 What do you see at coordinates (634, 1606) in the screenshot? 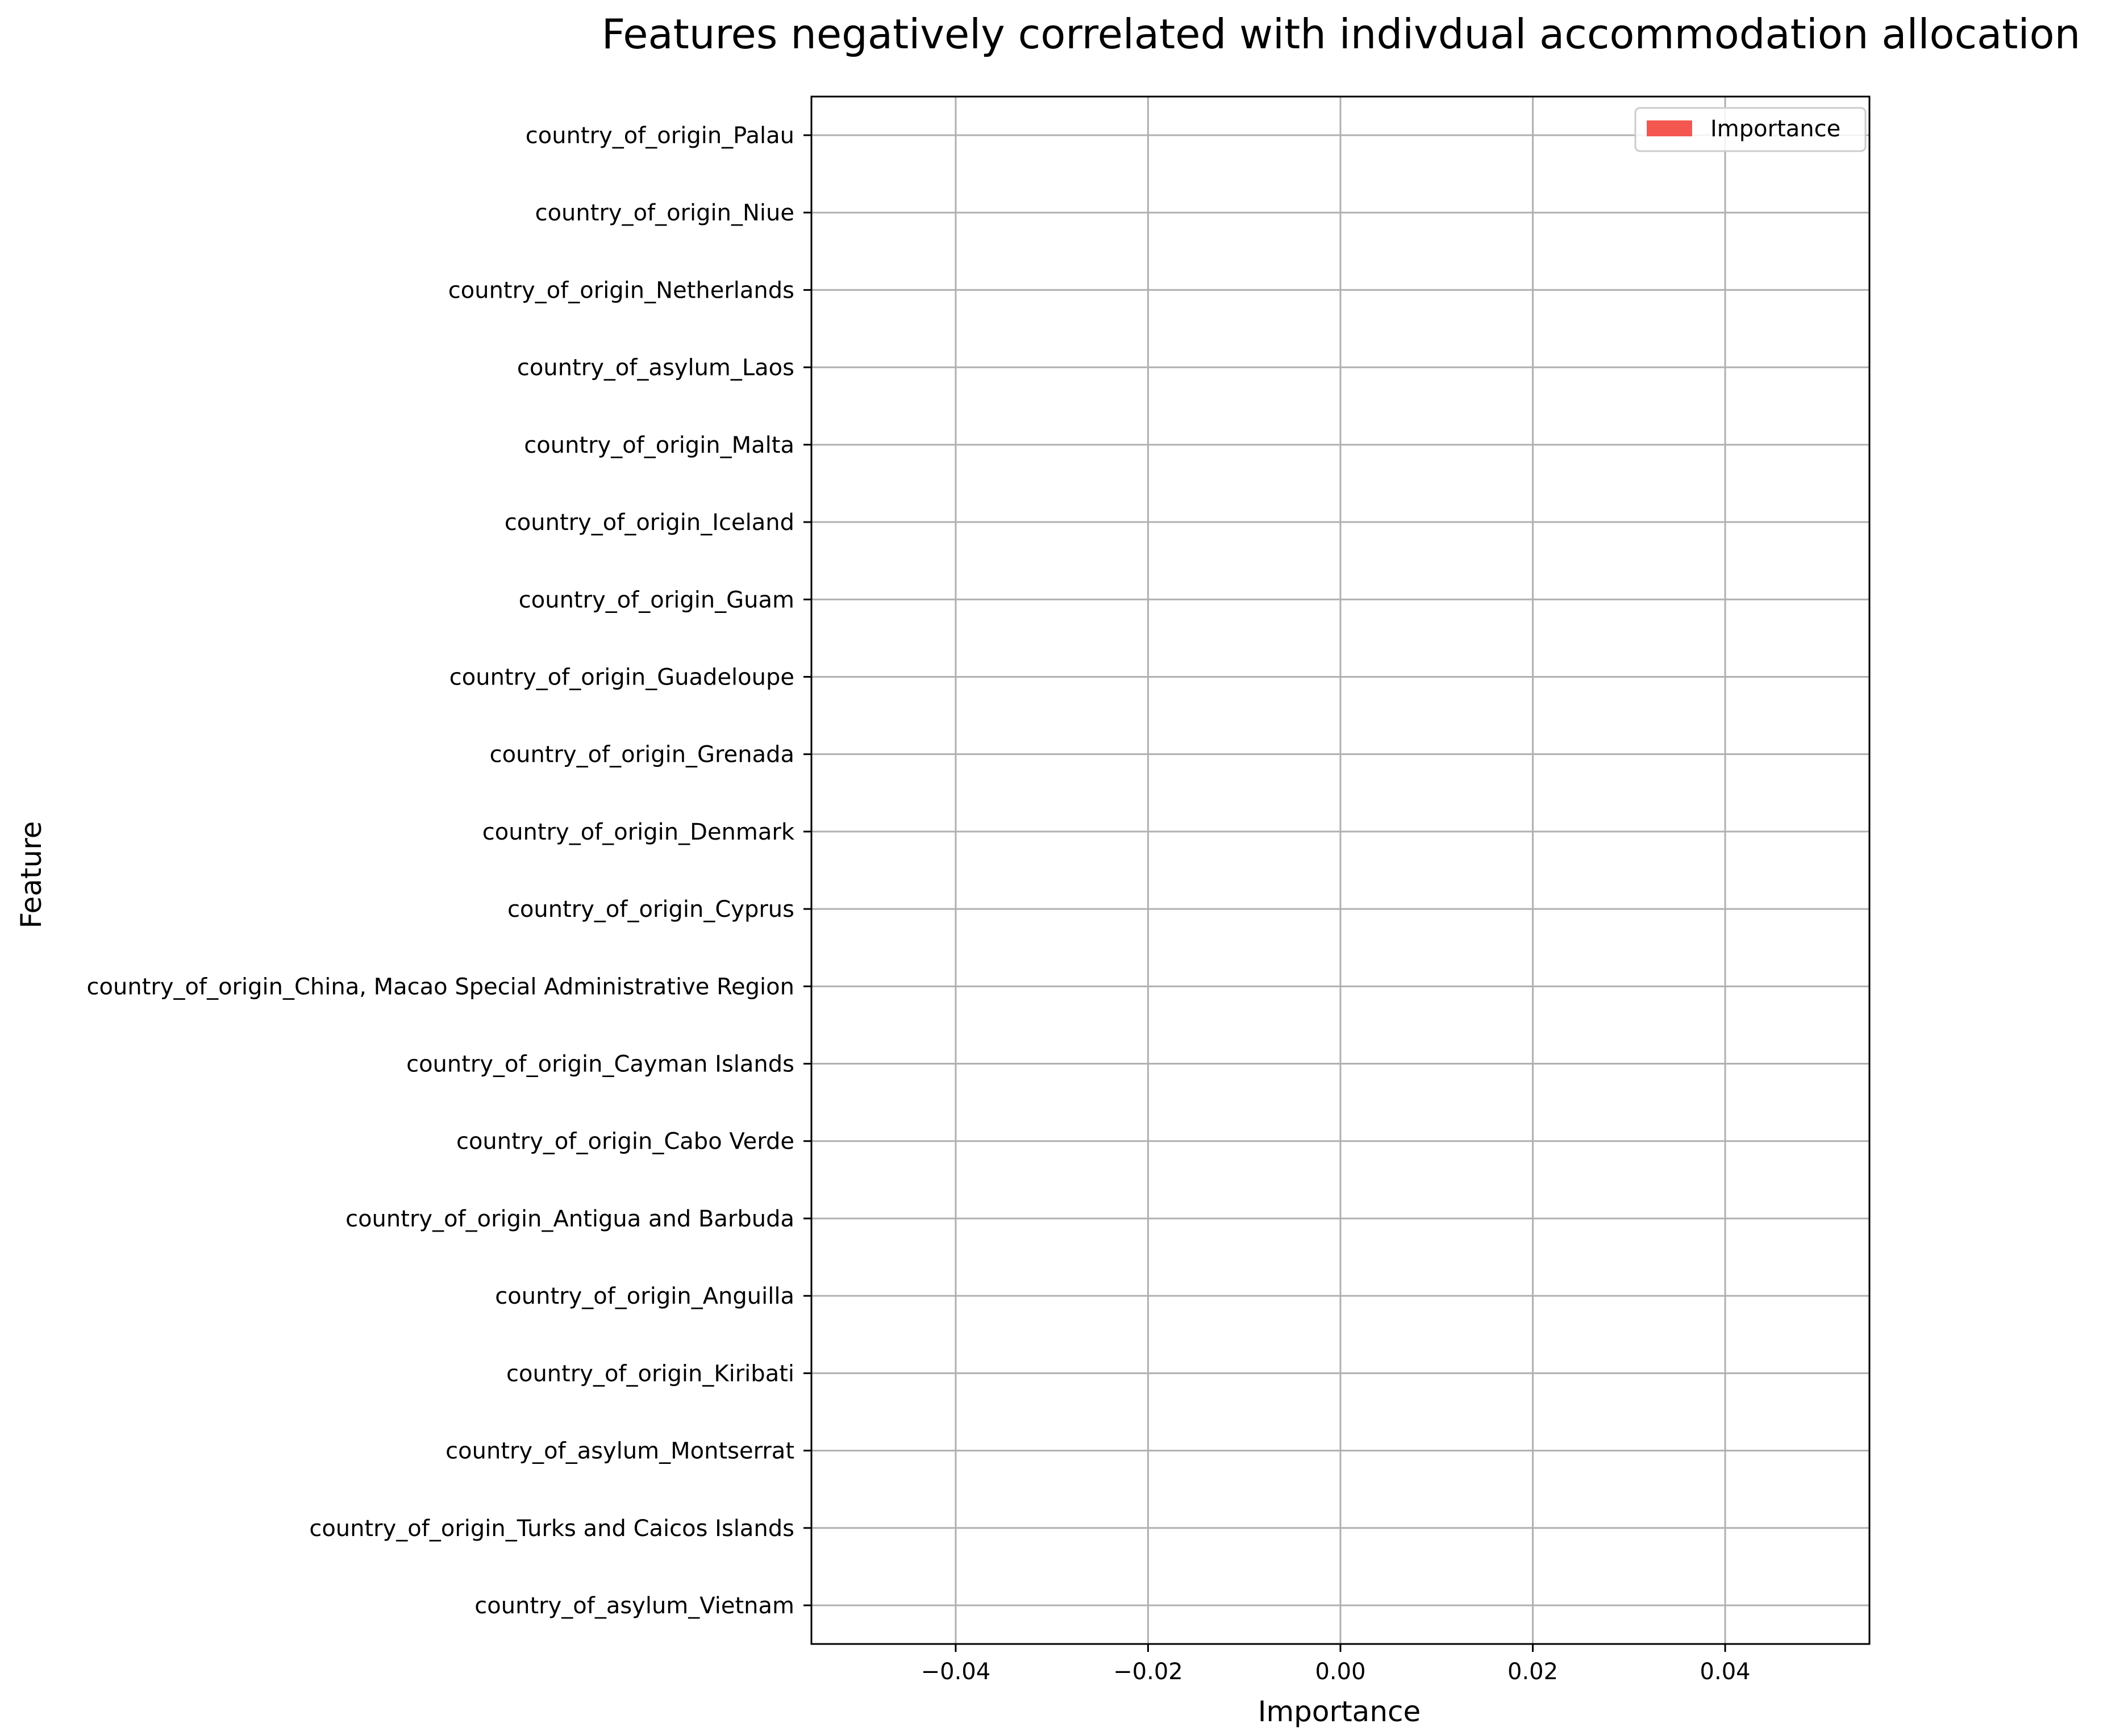
I see `category-label: country_of_asylum_Vietnam` at bounding box center [634, 1606].